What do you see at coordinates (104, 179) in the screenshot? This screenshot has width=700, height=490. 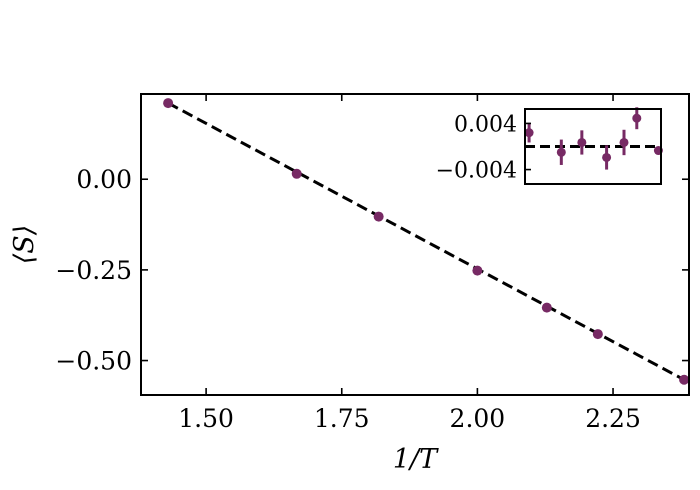 I see `y-tick-label: 0.00` at bounding box center [104, 179].